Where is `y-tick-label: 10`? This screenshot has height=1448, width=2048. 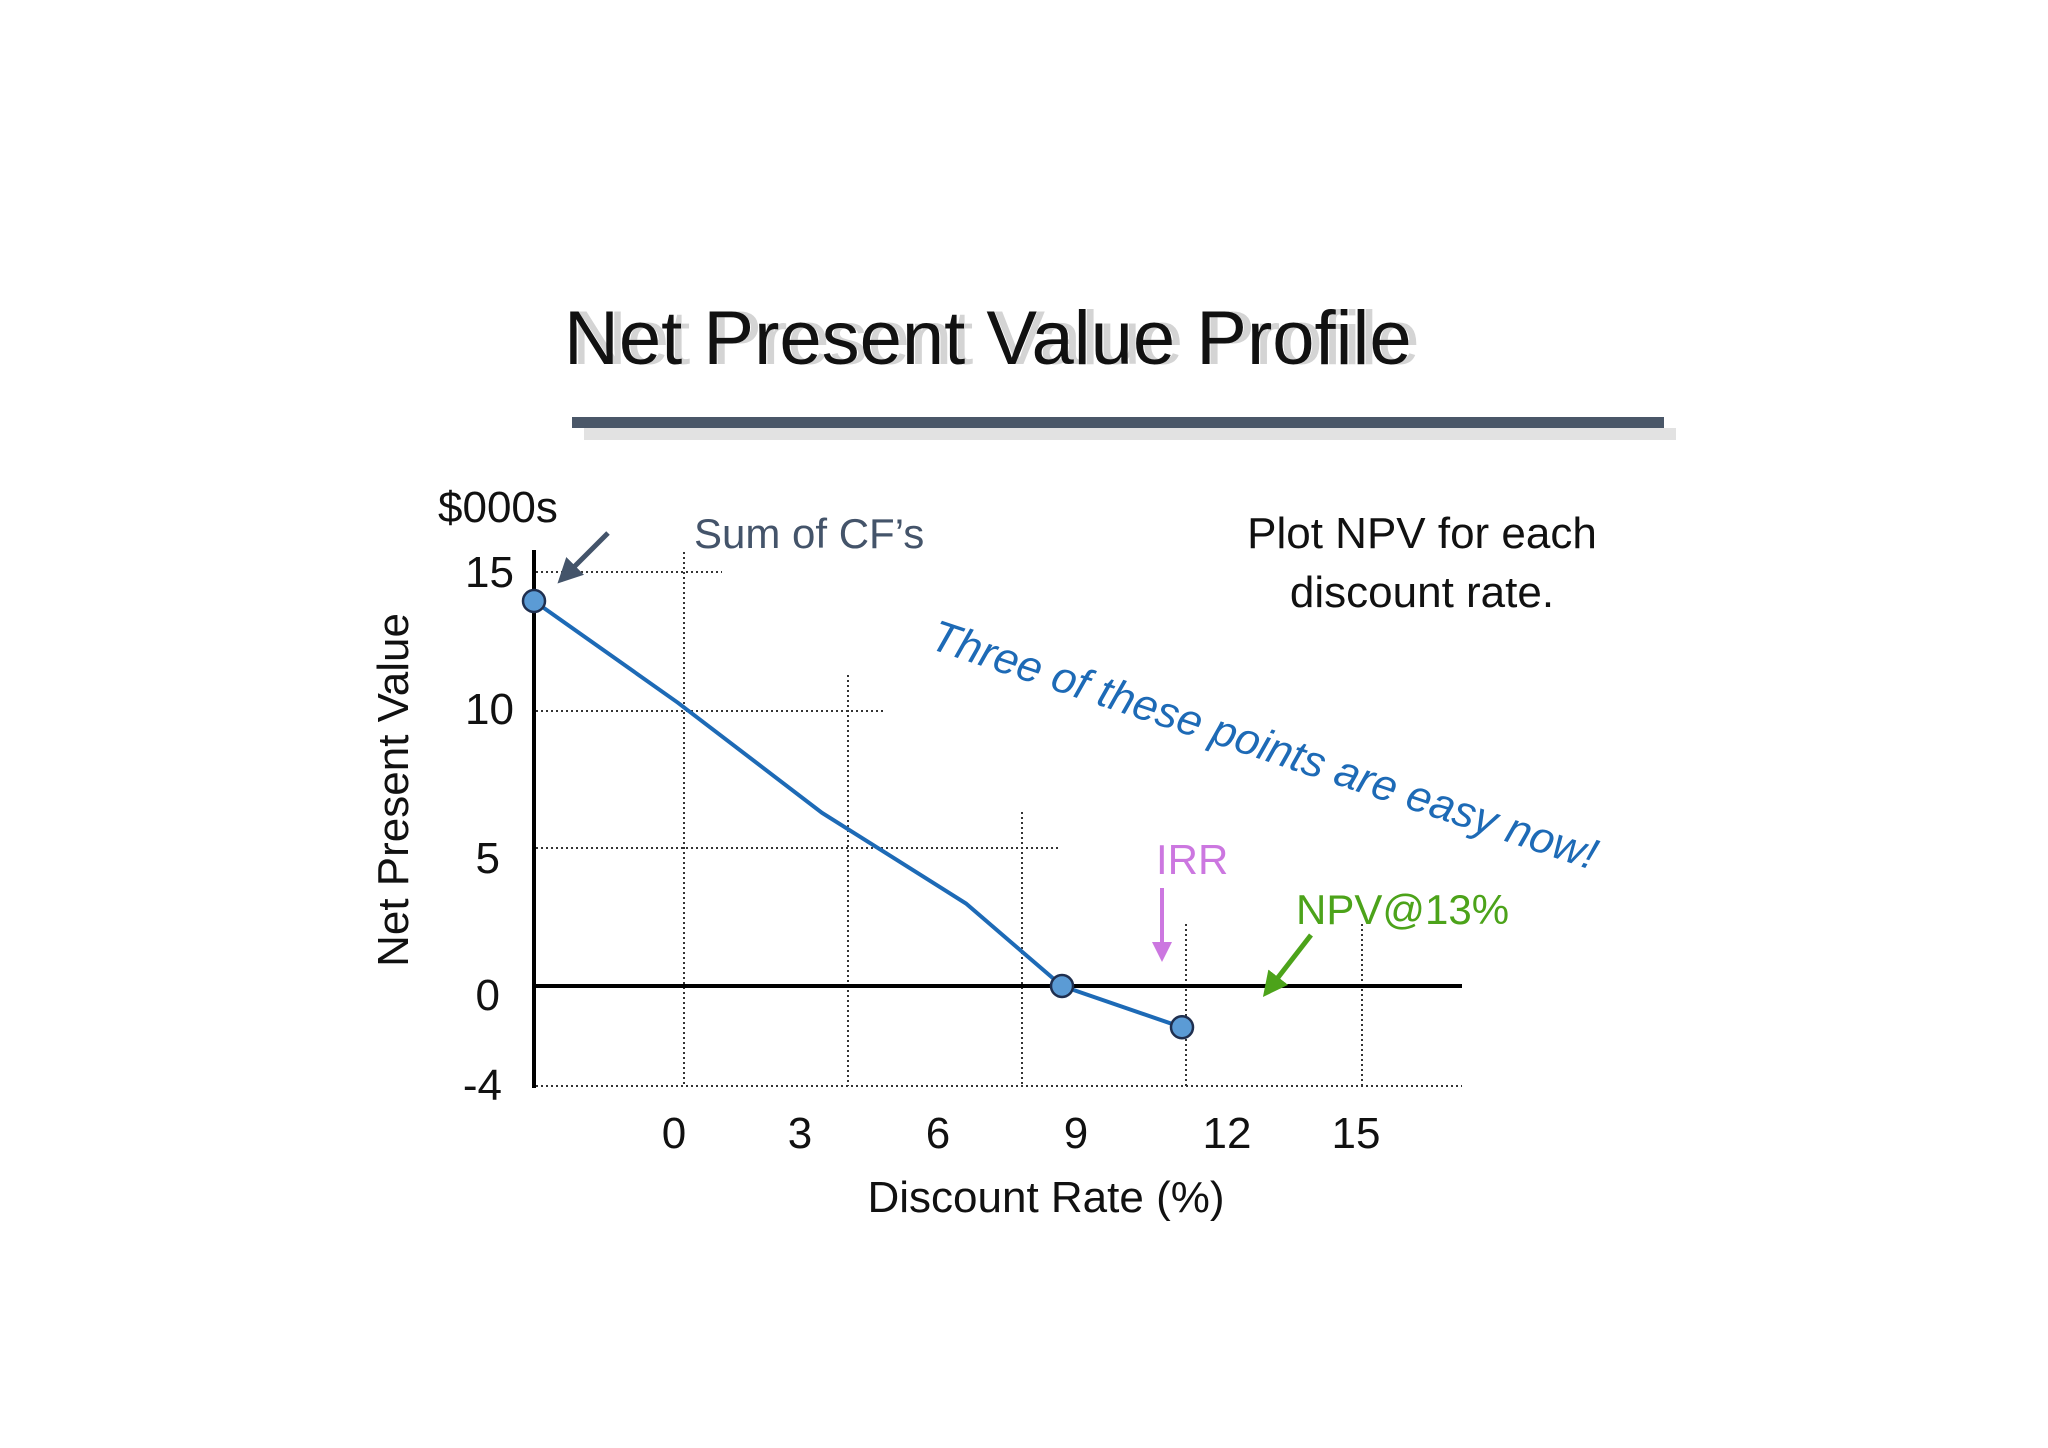
y-tick-label: 10 is located at coordinates (489, 709).